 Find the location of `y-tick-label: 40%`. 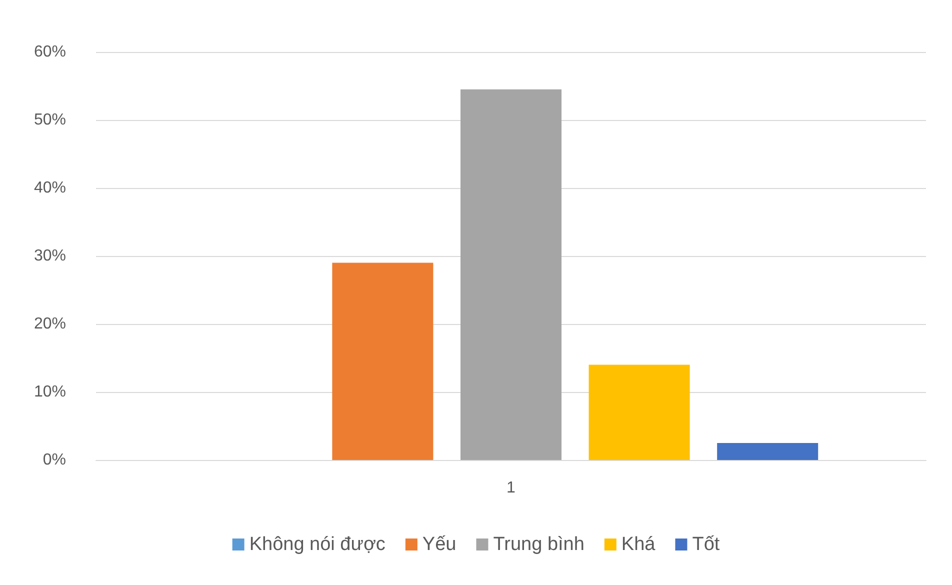

y-tick-label: 40% is located at coordinates (50, 188).